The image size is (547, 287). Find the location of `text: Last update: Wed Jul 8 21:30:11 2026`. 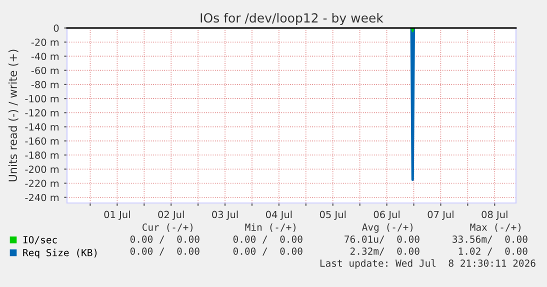

text: Last update: Wed Jul 8 21:30:11 2026 is located at coordinates (428, 264).